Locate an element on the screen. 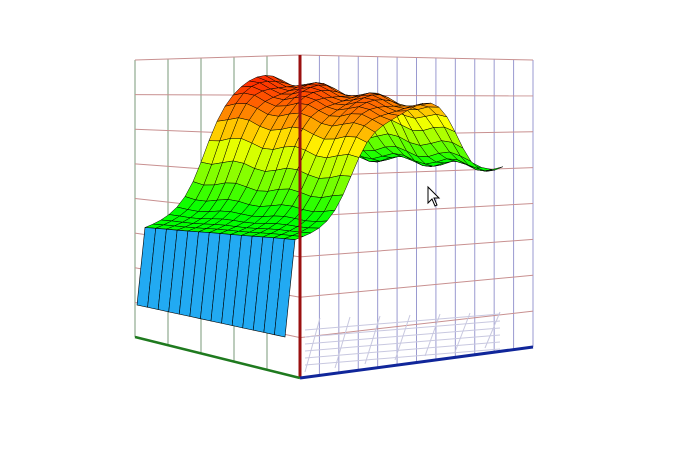 Image resolution: width=694 pixels, height=458 pixels. right-axis is located at coordinates (416, 362).